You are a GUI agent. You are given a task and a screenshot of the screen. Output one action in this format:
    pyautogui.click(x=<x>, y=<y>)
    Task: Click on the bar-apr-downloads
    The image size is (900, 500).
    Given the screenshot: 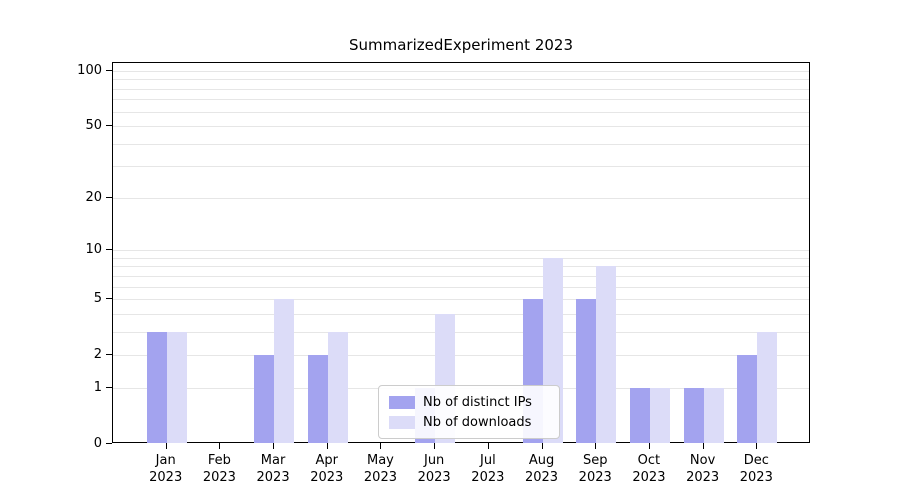 What is the action you would take?
    pyautogui.click(x=337, y=387)
    